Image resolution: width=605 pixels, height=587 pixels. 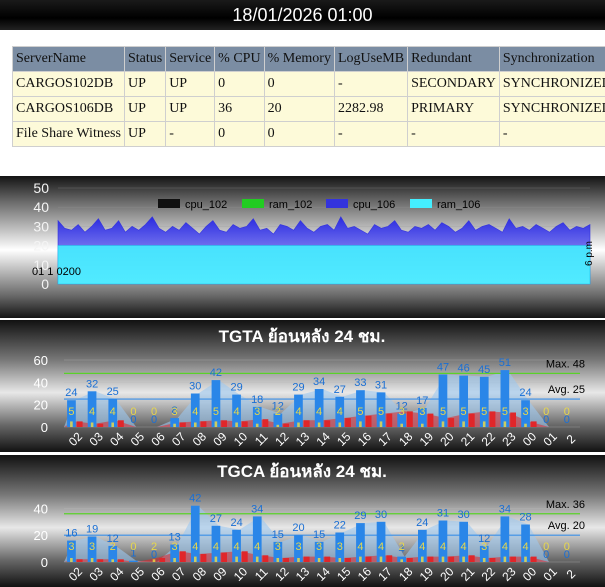 What do you see at coordinates (319, 535) in the screenshot?
I see `data-label-blue: 15` at bounding box center [319, 535].